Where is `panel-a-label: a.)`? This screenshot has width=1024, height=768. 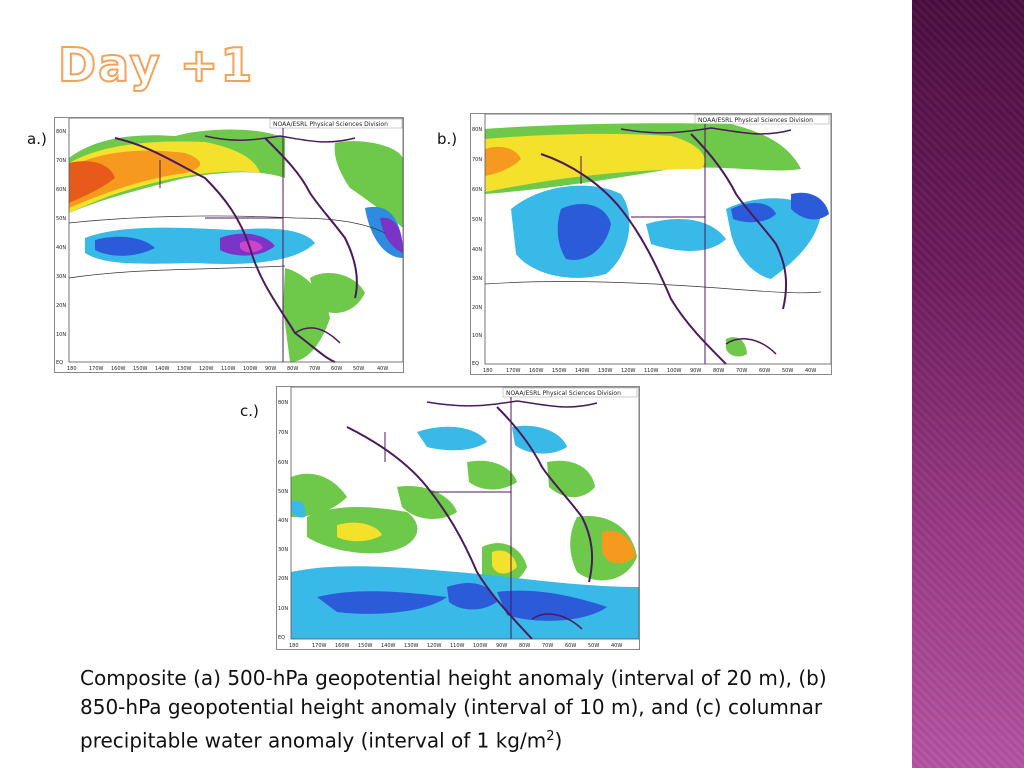
panel-a-label: a.) is located at coordinates (37, 139).